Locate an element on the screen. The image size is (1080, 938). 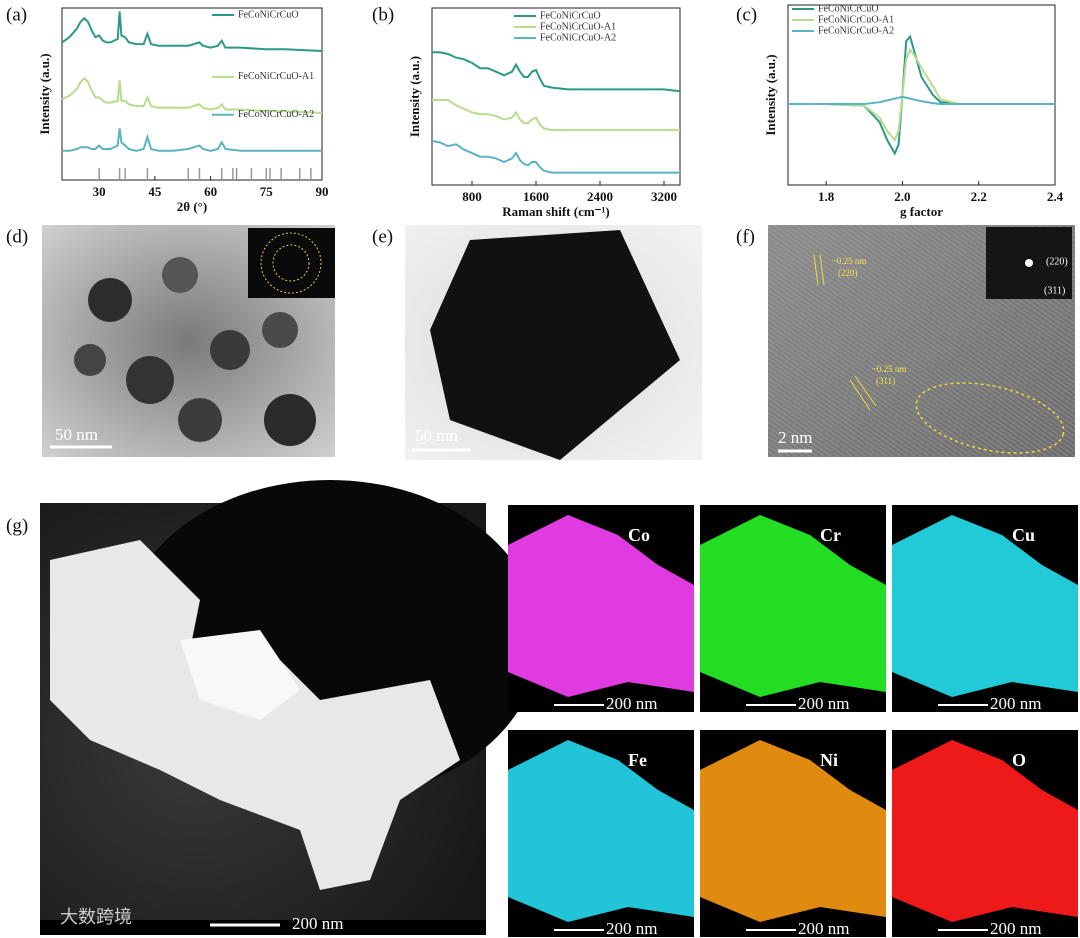
element-label: Cr is located at coordinates (830, 535).